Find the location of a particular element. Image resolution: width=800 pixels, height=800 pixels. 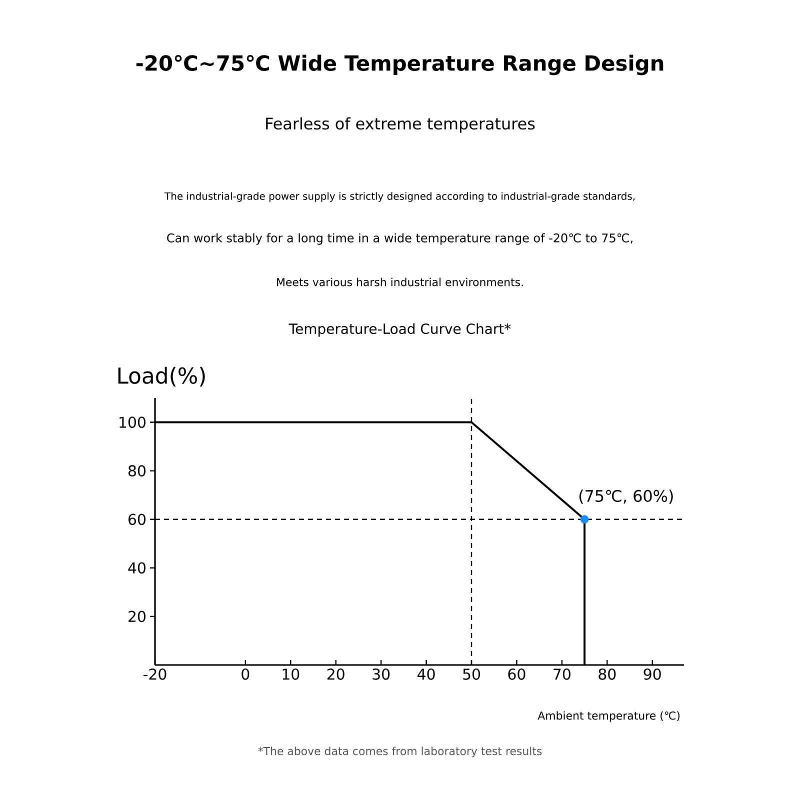

annotation: (75℃, 60%) is located at coordinates (626, 497).